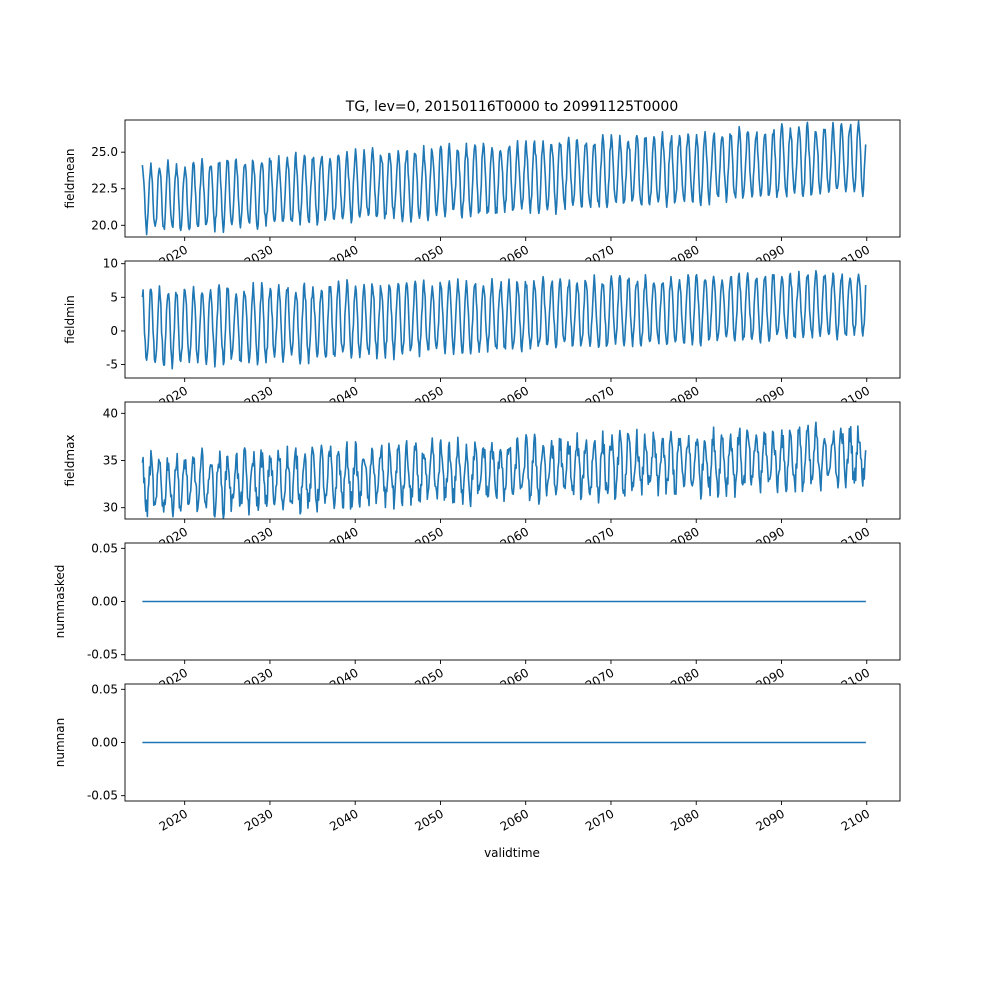 This screenshot has height=1000, width=1000. What do you see at coordinates (104, 189) in the screenshot?
I see `y-tick-label: 22.5` at bounding box center [104, 189].